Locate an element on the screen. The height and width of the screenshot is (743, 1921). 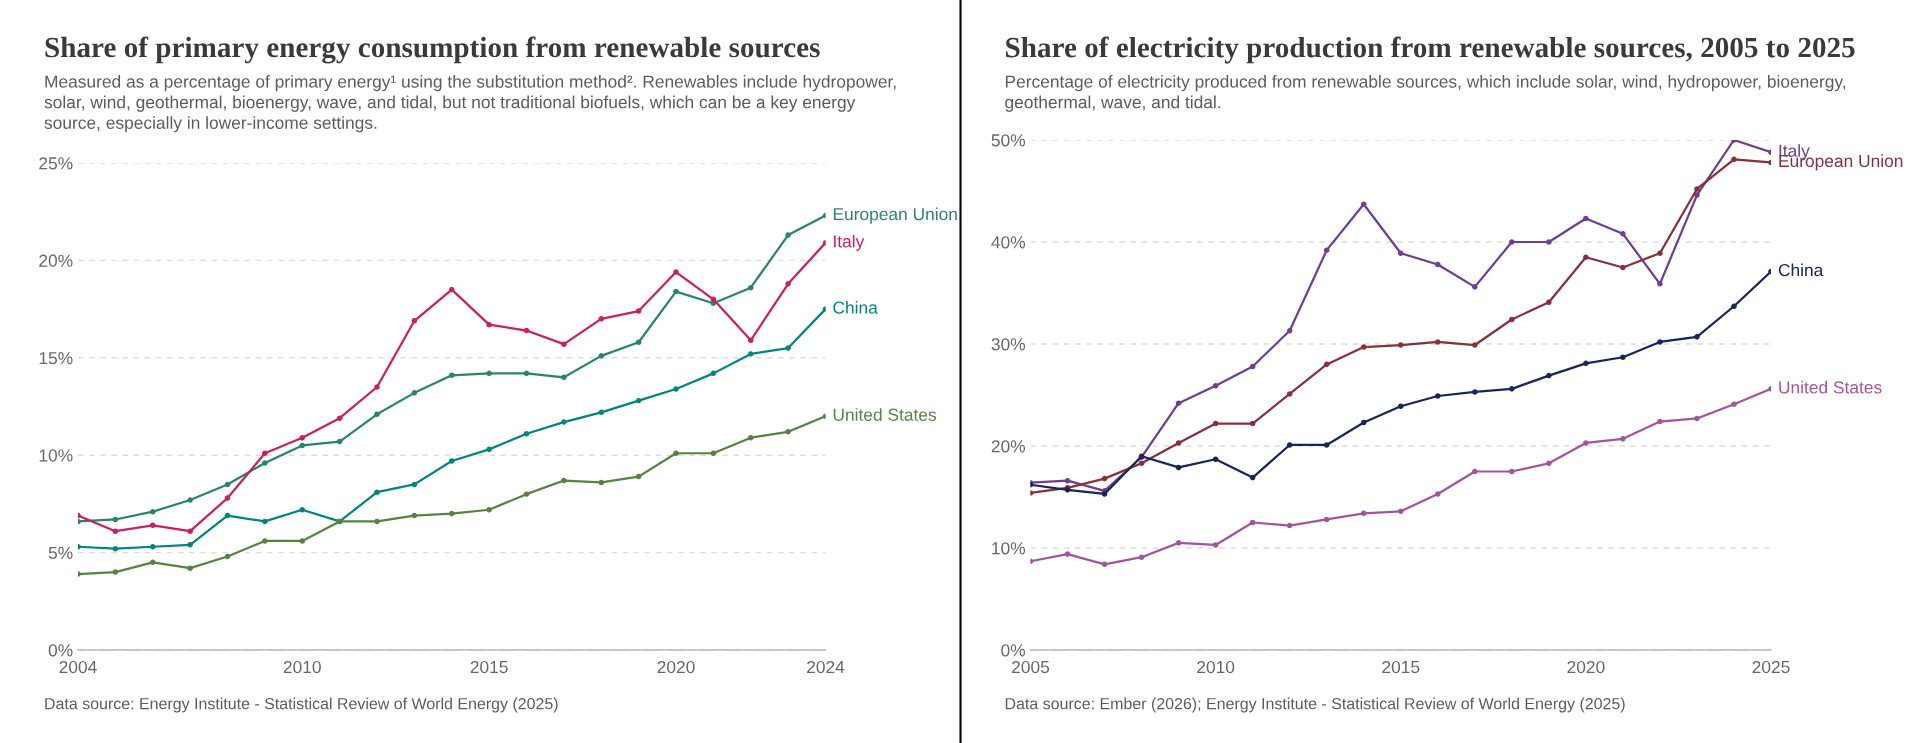
x-tick-label: 2004 is located at coordinates (78, 667).